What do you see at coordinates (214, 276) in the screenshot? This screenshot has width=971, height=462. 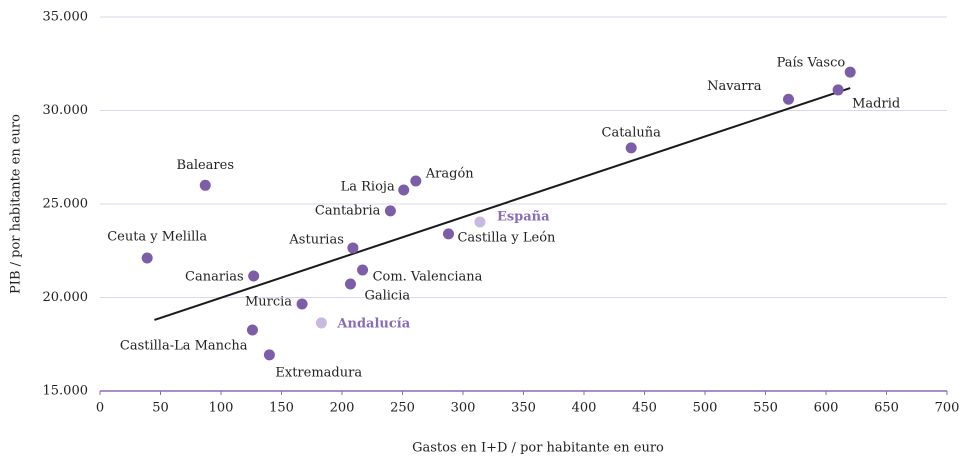 I see `point-label: Canarias` at bounding box center [214, 276].